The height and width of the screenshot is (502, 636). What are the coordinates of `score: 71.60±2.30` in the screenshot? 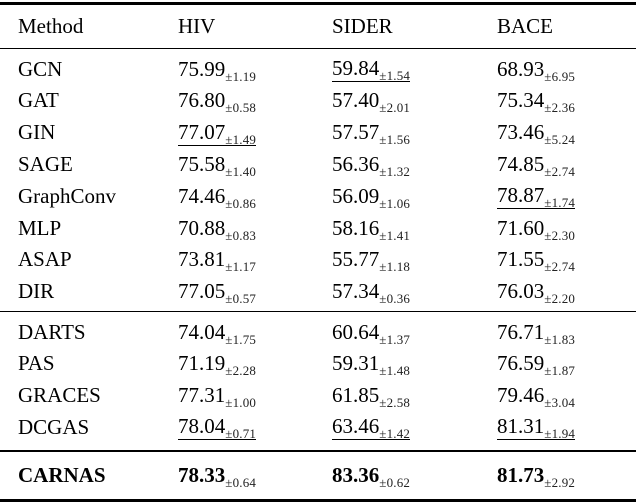 It's located at (536, 230).